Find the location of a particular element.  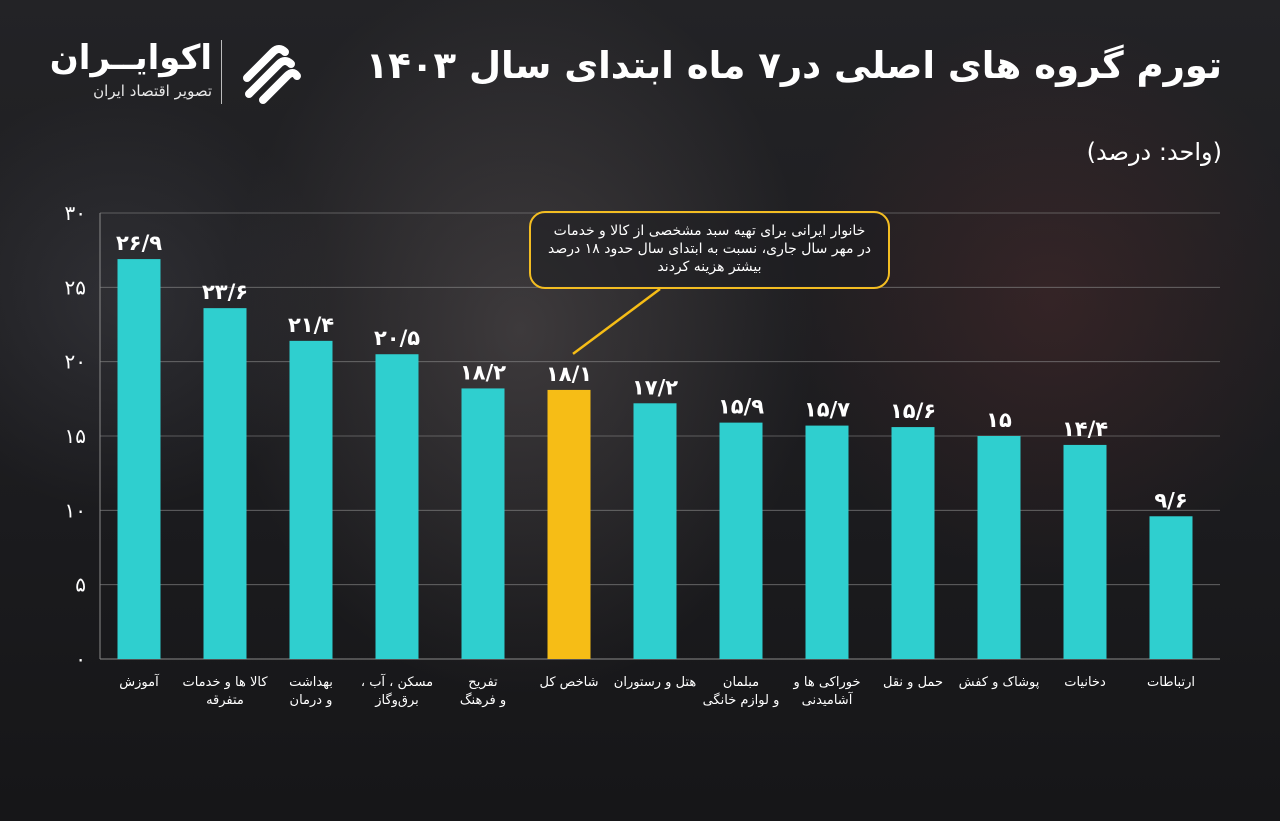

bar-value-label: ۱۵ is located at coordinates (999, 420).